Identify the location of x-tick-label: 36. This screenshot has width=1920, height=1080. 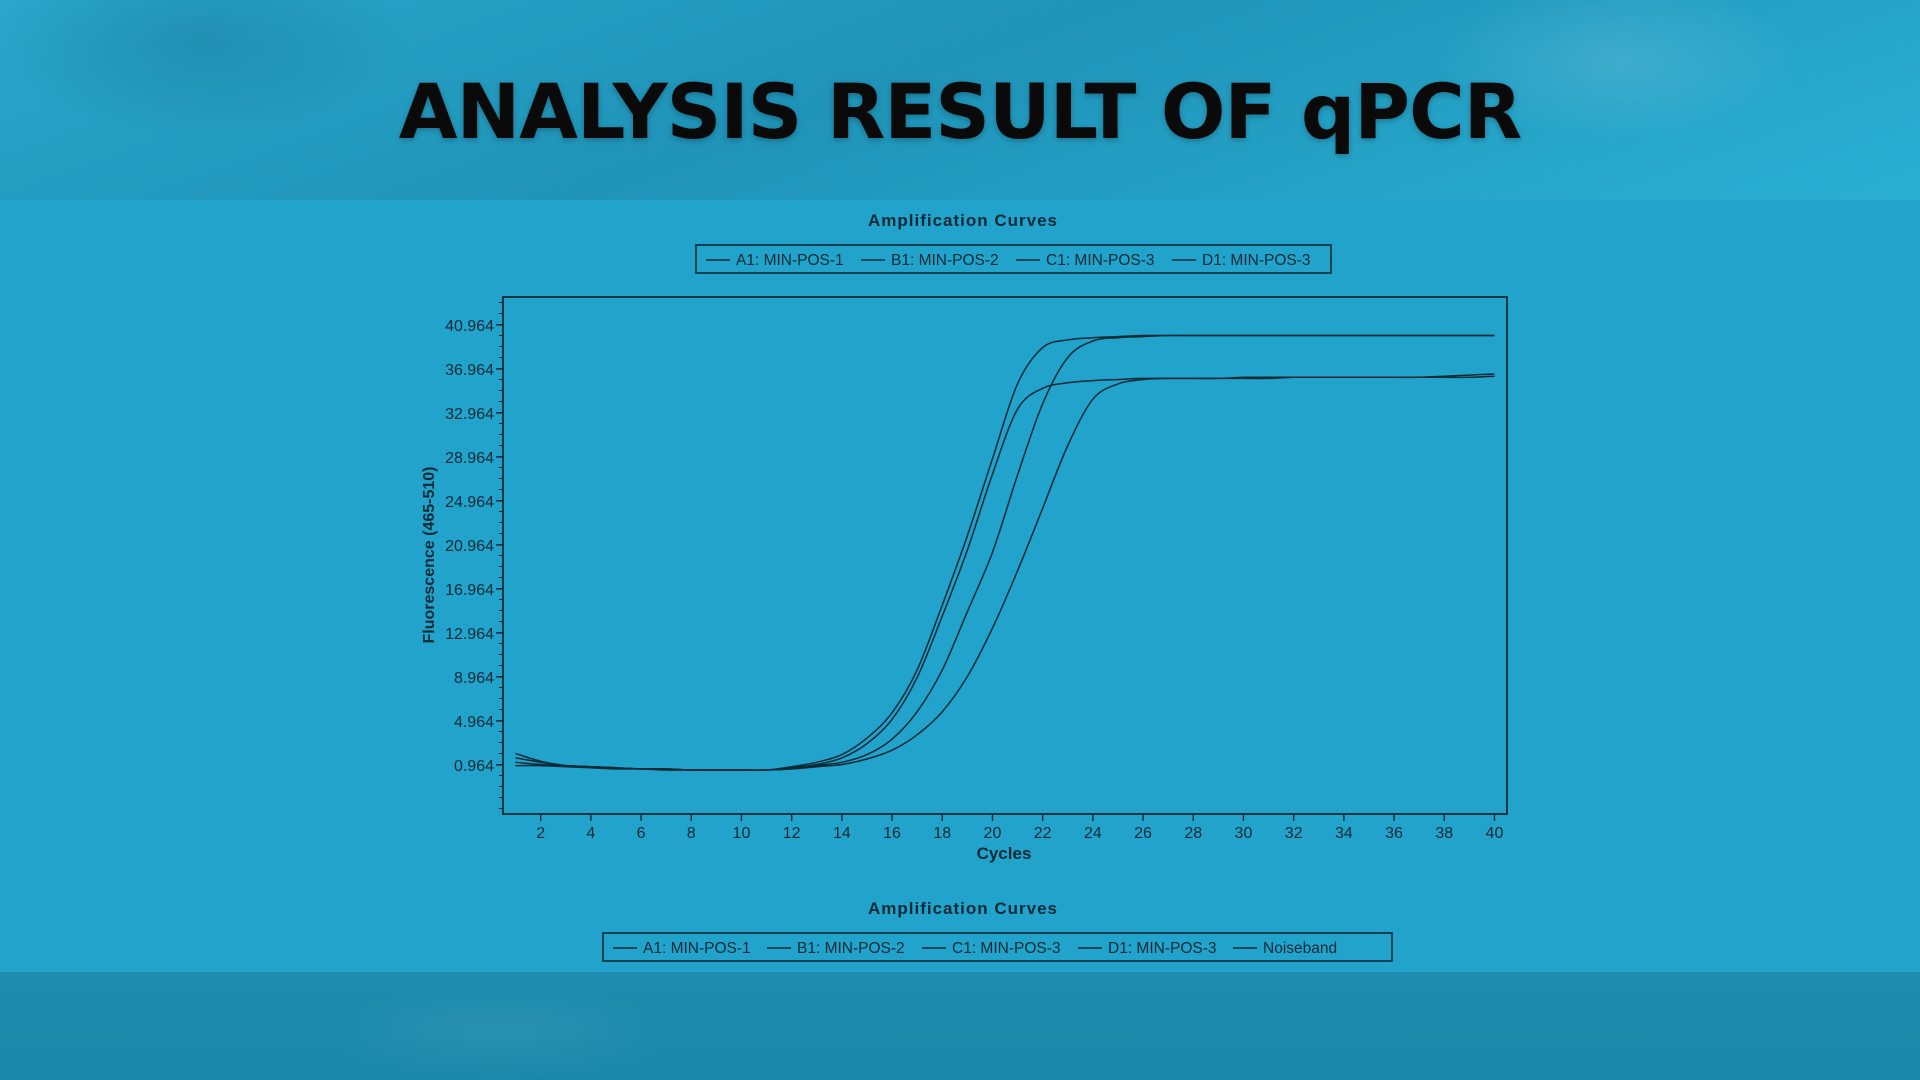
(1394, 833).